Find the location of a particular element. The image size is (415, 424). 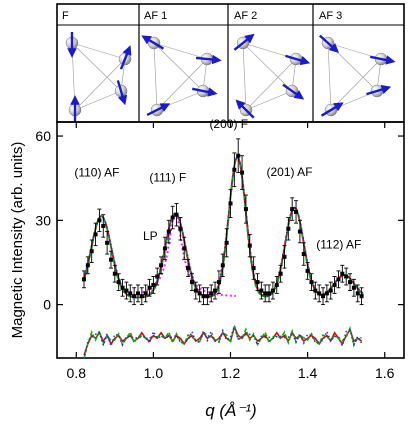

x-axis-label: q (Å⁻¹) is located at coordinates (230, 410).